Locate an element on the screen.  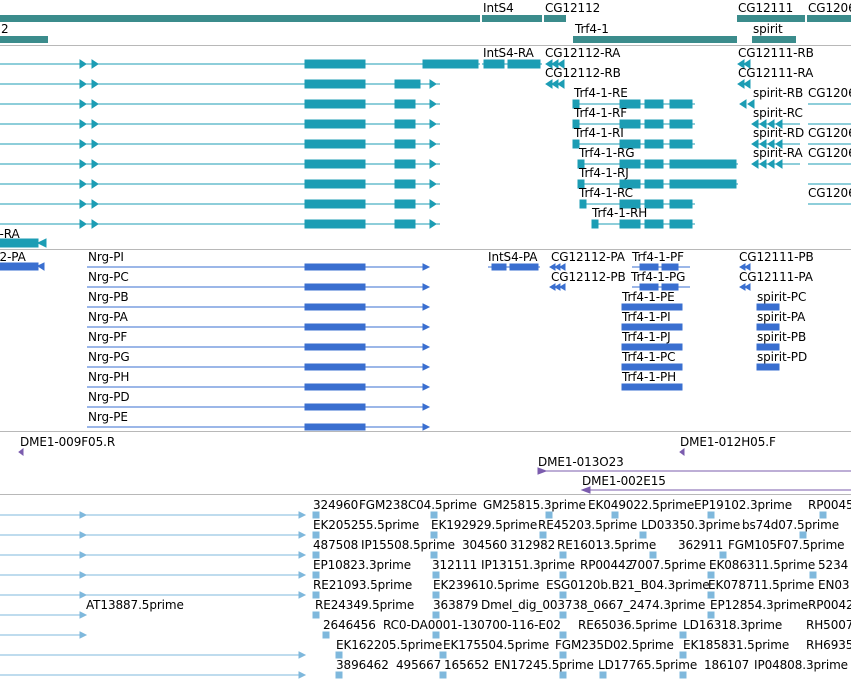
transcript-label: spirit-RC is located at coordinates (778, 113).